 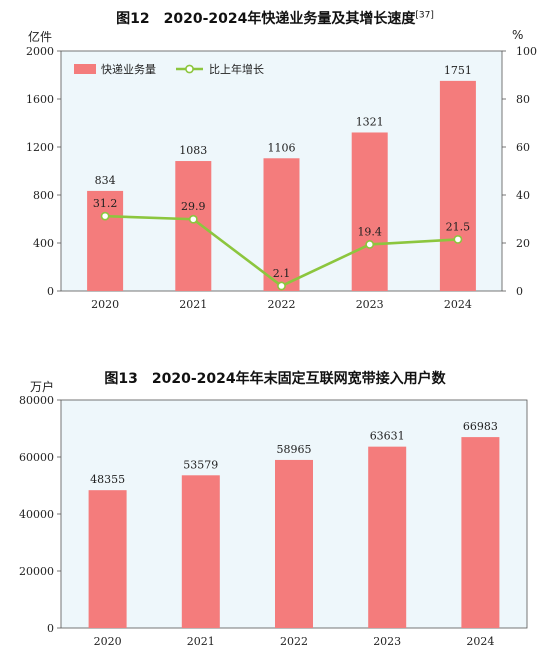 I want to click on chart12-growth-value-label: 31.2, so click(x=105, y=203).